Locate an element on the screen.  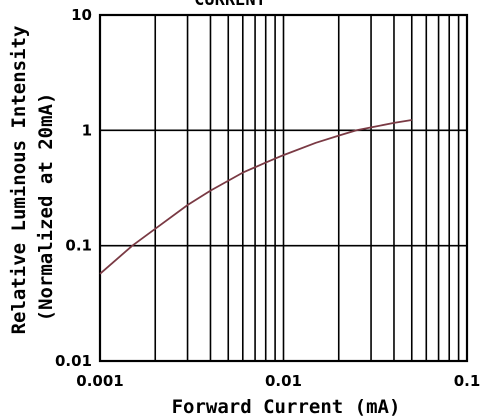
y-tick-label: 0.1 is located at coordinates (78, 246).